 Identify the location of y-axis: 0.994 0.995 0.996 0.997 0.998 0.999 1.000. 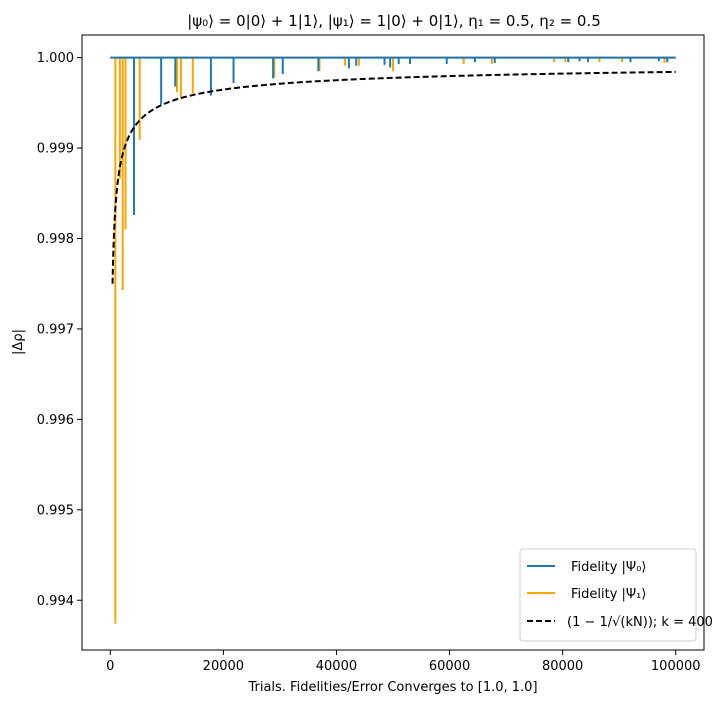
(59, 330).